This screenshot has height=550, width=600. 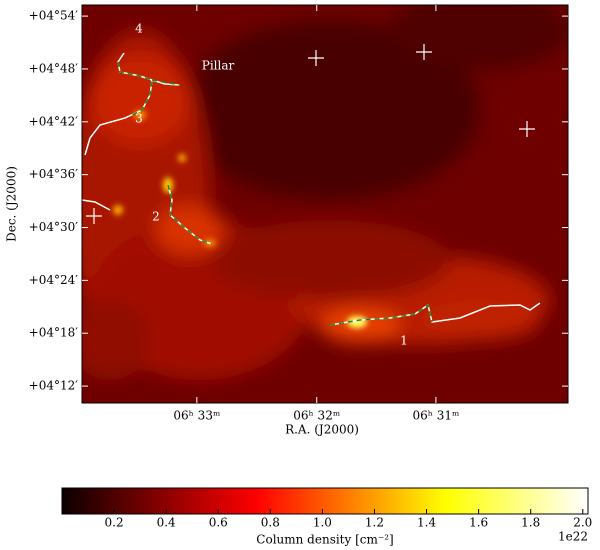 What do you see at coordinates (54, 68) in the screenshot?
I see `y-tick-label: +04°48′` at bounding box center [54, 68].